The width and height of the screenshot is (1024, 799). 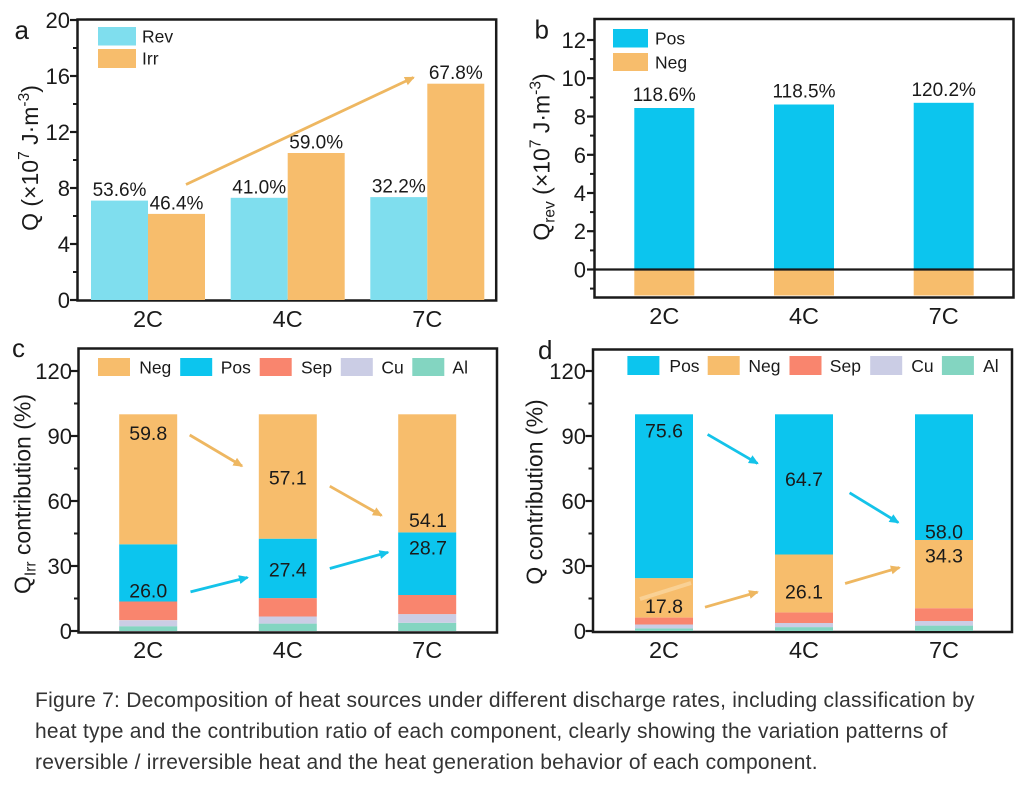 I want to click on svg-text: 17.8, so click(x=664, y=607).